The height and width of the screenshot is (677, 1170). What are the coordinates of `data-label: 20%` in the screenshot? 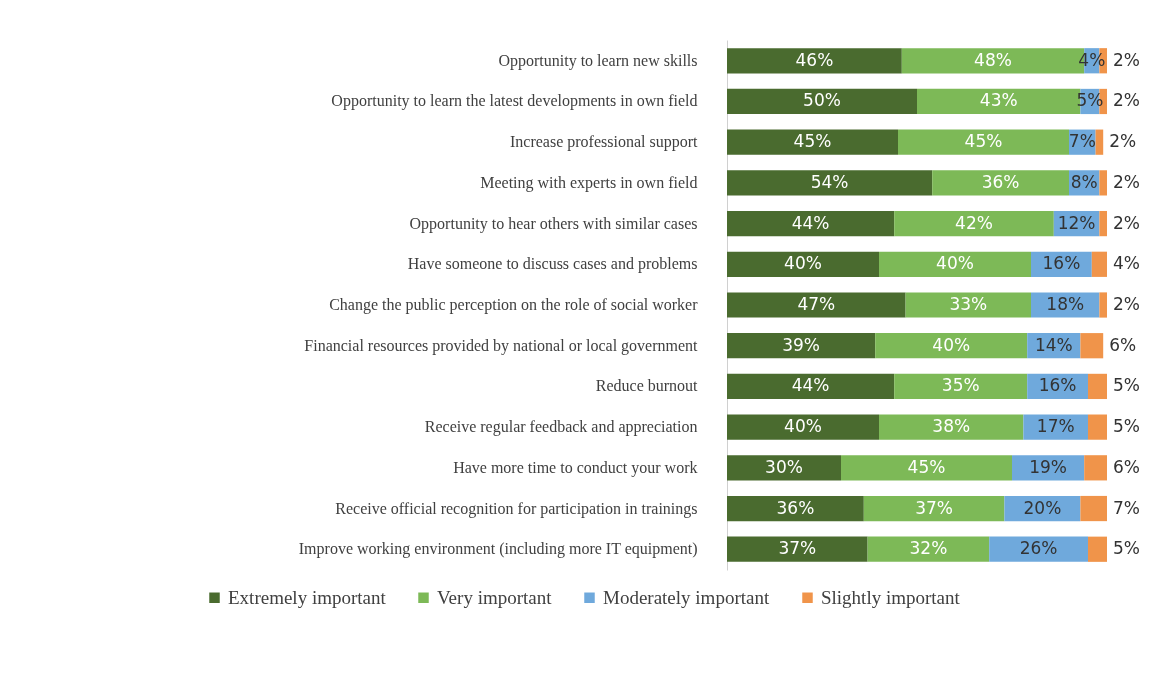 It's located at (1042, 507).